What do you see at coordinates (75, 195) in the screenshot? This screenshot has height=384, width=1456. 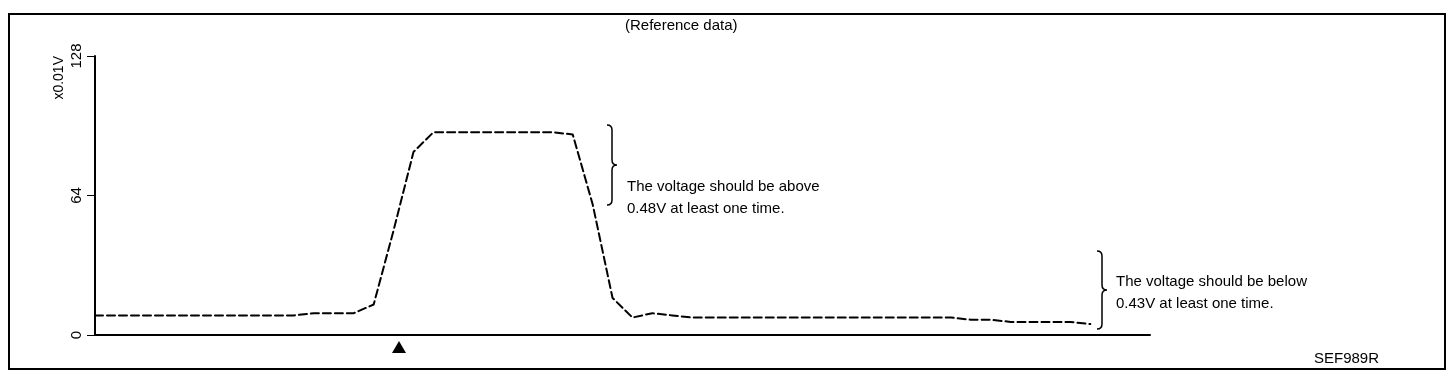 I see `y-tick-label: 64` at bounding box center [75, 195].